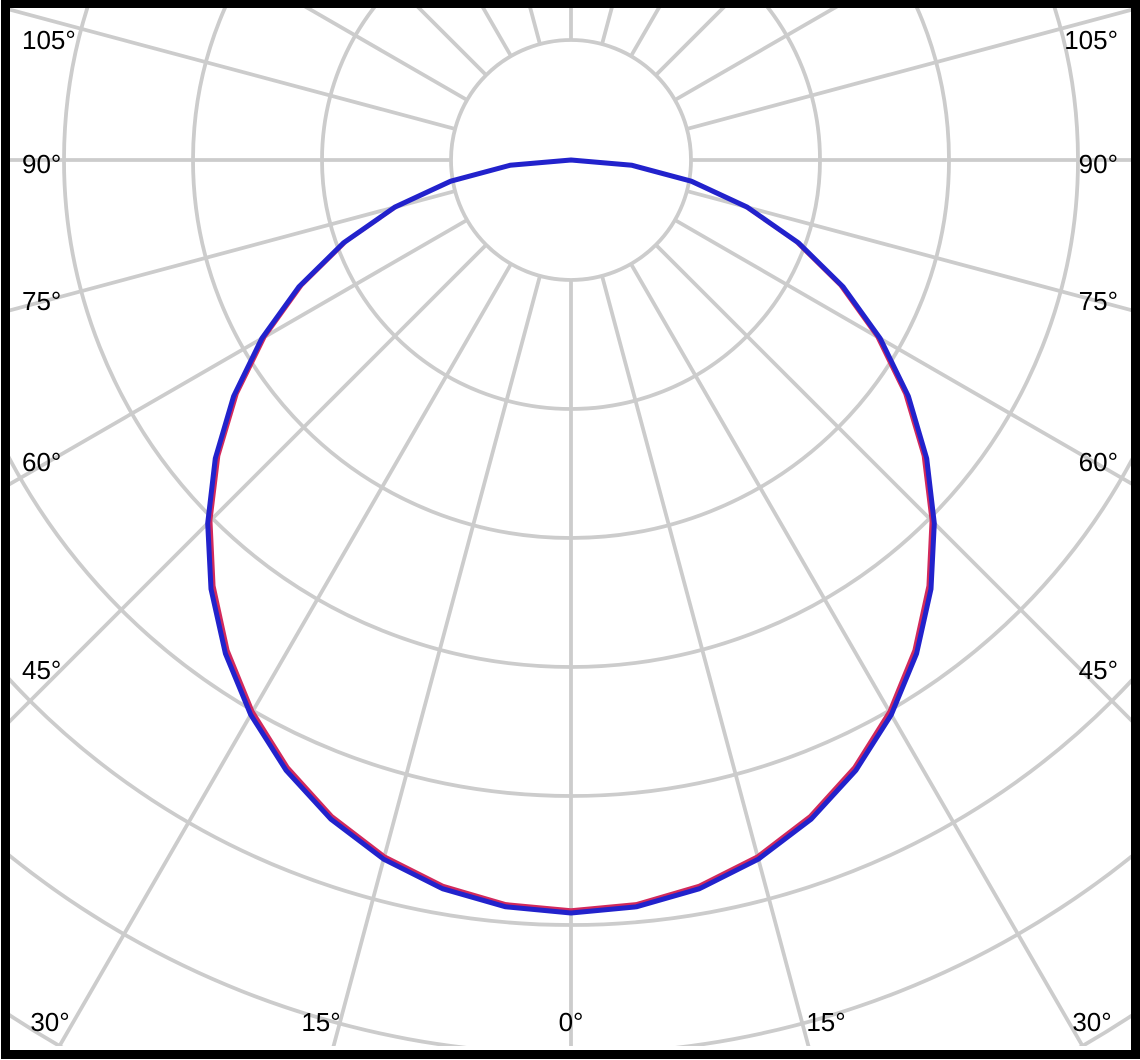  Describe the element at coordinates (571, 1022) in the screenshot. I see `angle-label-bottom-0: 0°` at that location.